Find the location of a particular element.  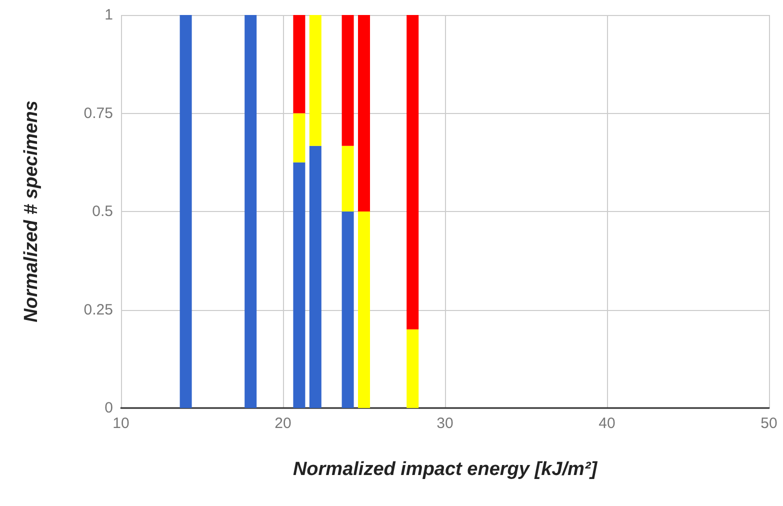

y-tick-label: 0.5 is located at coordinates (102, 211).